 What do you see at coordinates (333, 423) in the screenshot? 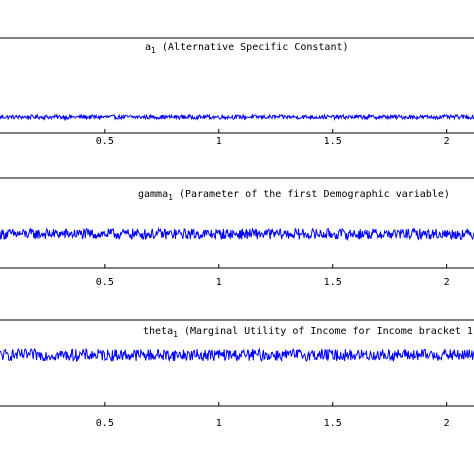
I see `panel-3-xtick-label: 1.5` at bounding box center [333, 423].